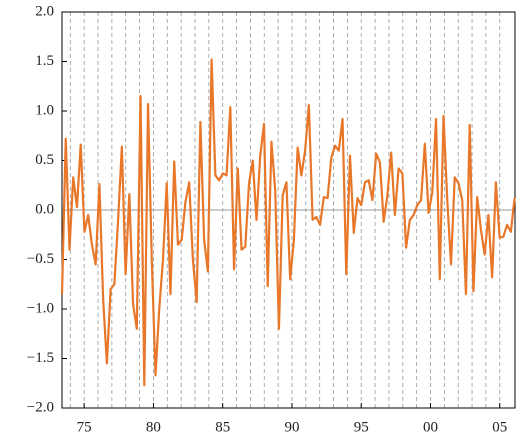 This screenshot has width=516, height=443. Describe the element at coordinates (499, 427) in the screenshot. I see `x-tick-label: 05` at that location.